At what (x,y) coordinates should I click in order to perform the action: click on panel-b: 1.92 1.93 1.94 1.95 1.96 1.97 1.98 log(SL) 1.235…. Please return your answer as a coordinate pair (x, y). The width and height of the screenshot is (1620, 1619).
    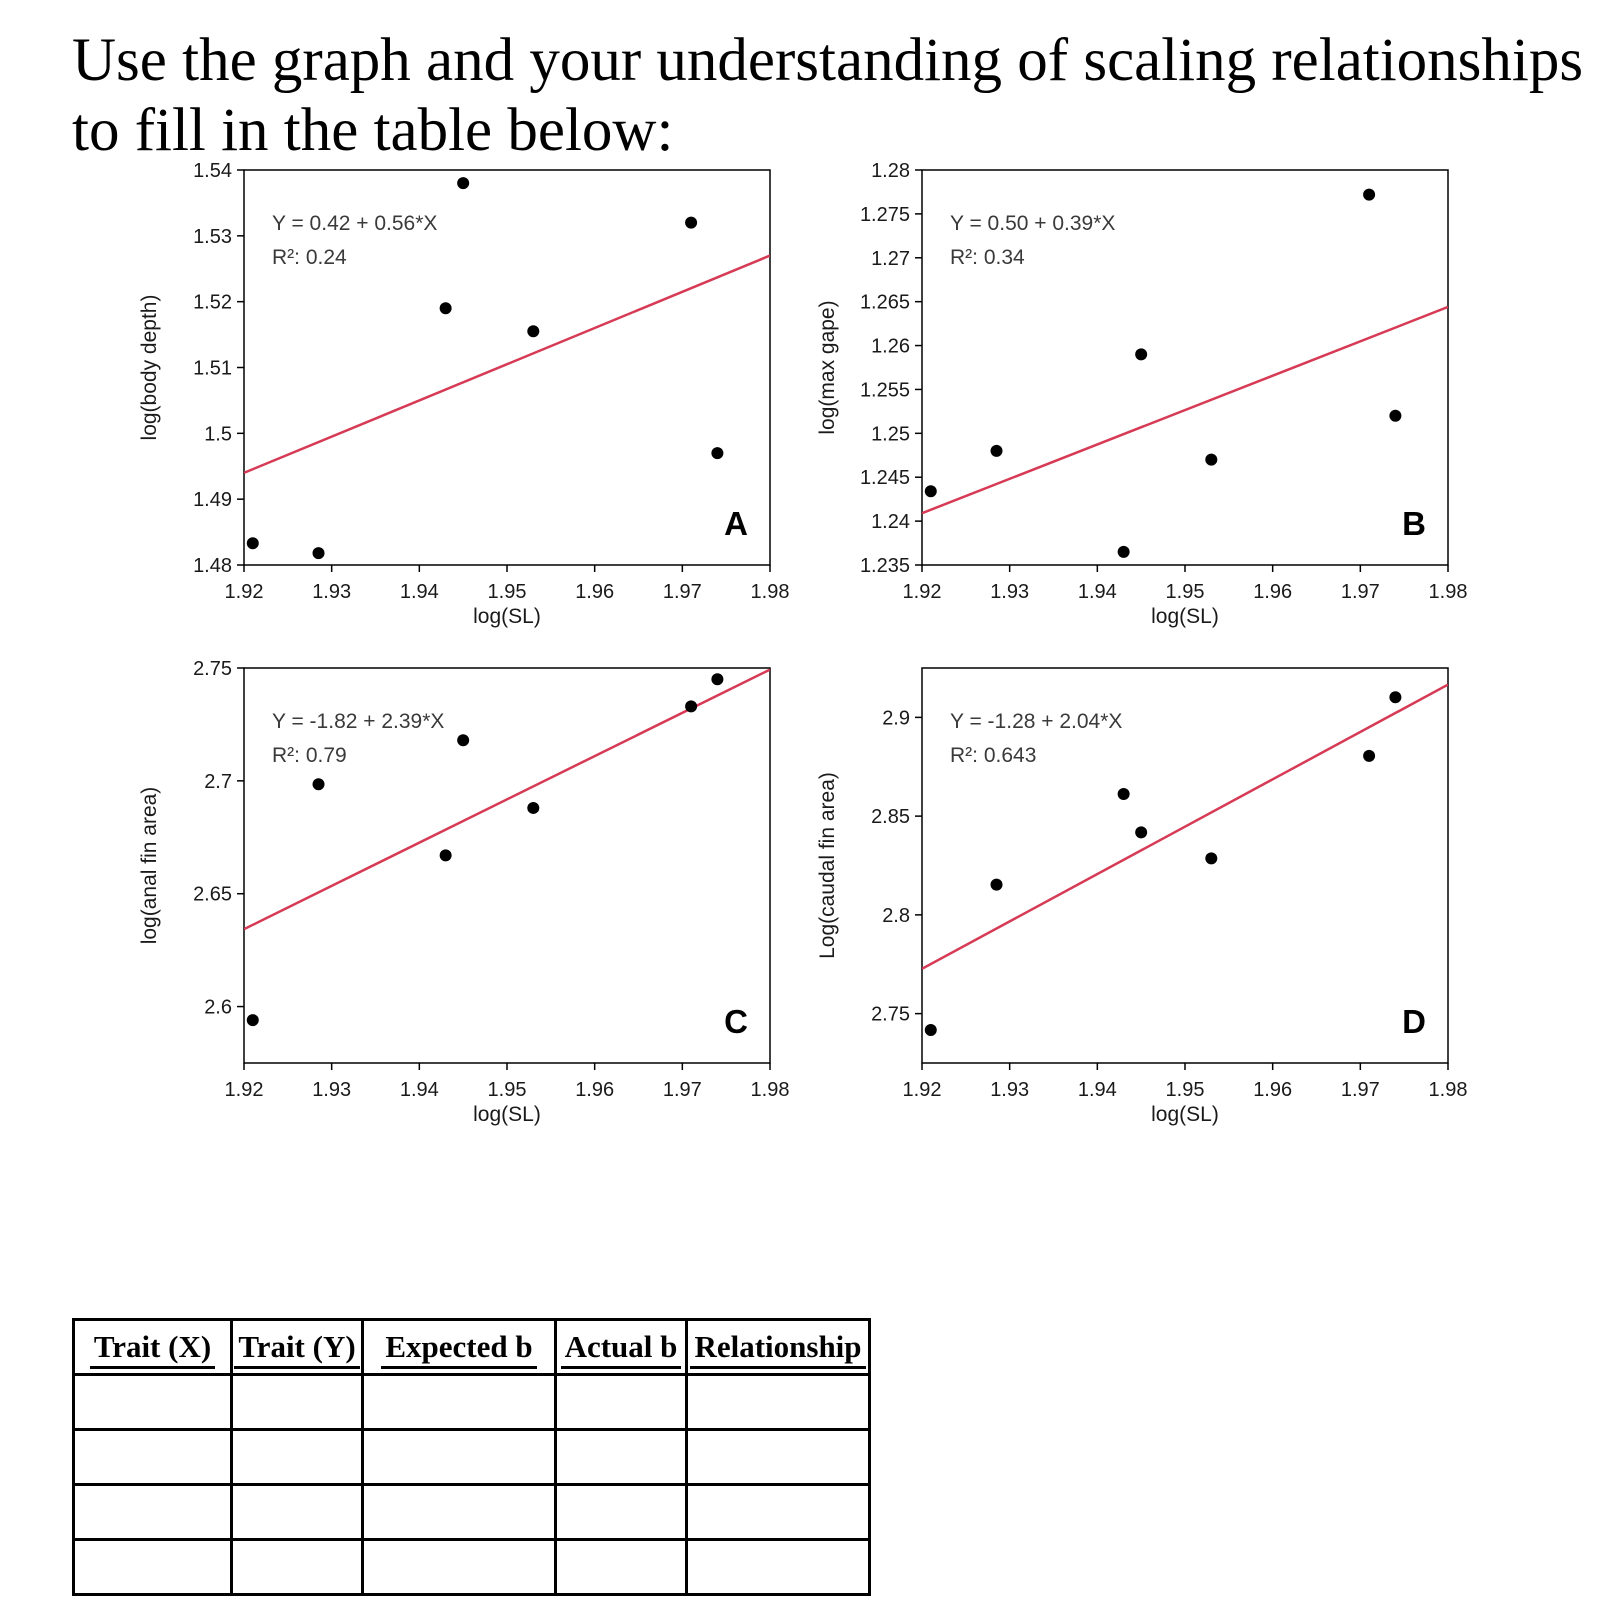
    Looking at the image, I should click on (1141, 394).